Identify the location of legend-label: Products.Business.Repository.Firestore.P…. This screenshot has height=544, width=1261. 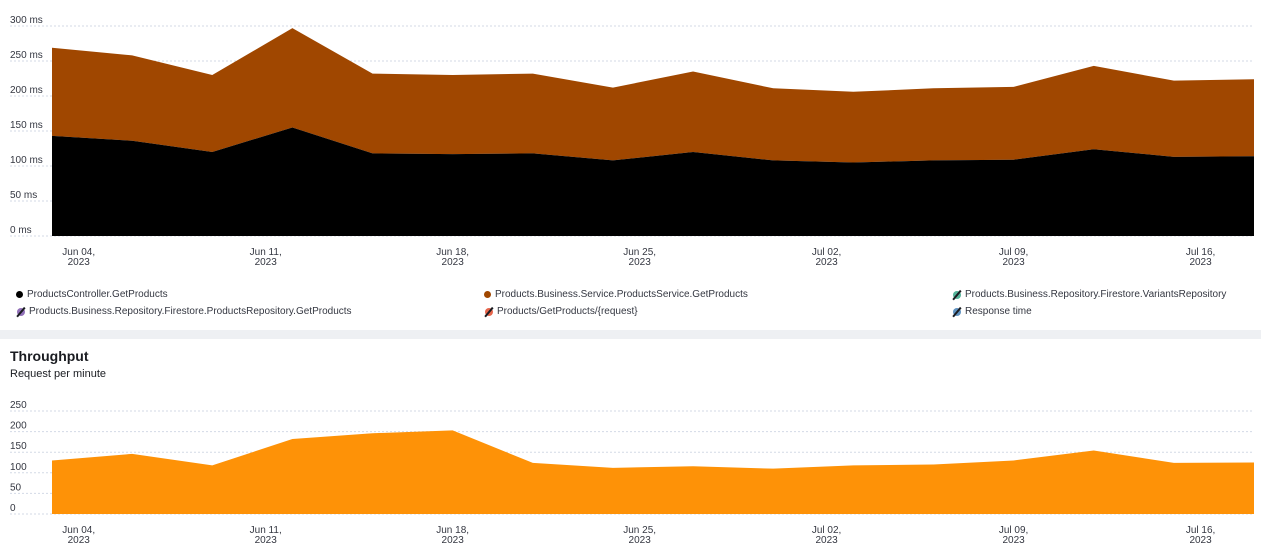
(190, 311).